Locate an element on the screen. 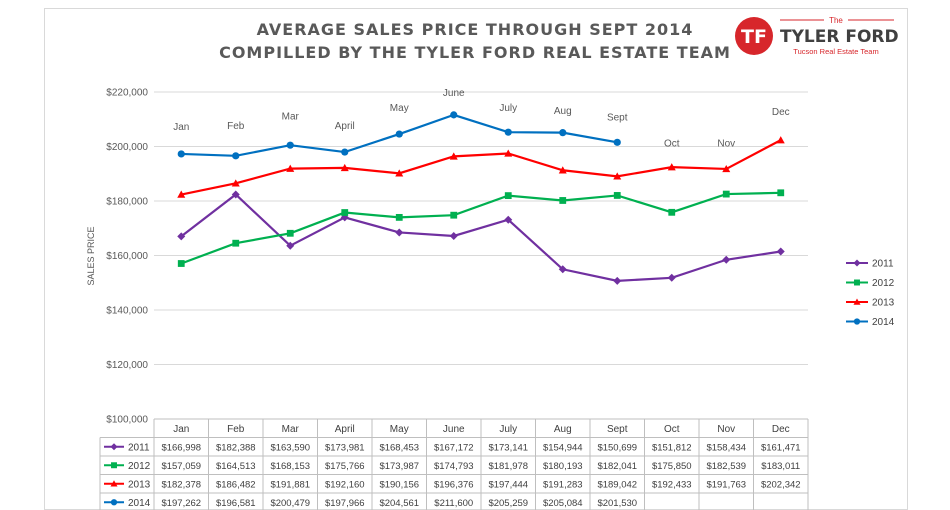  x-tick-label: July is located at coordinates (508, 429).